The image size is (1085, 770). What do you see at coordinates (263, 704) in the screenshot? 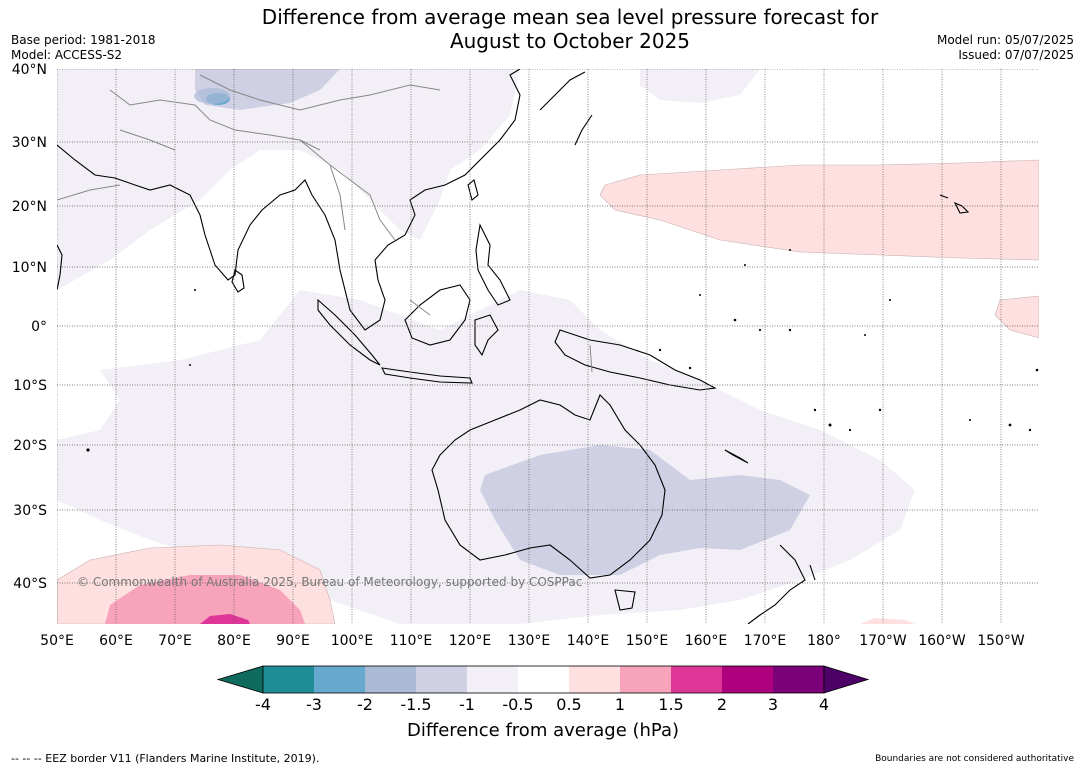
I see `colorbar-tick-label: -4` at bounding box center [263, 704].